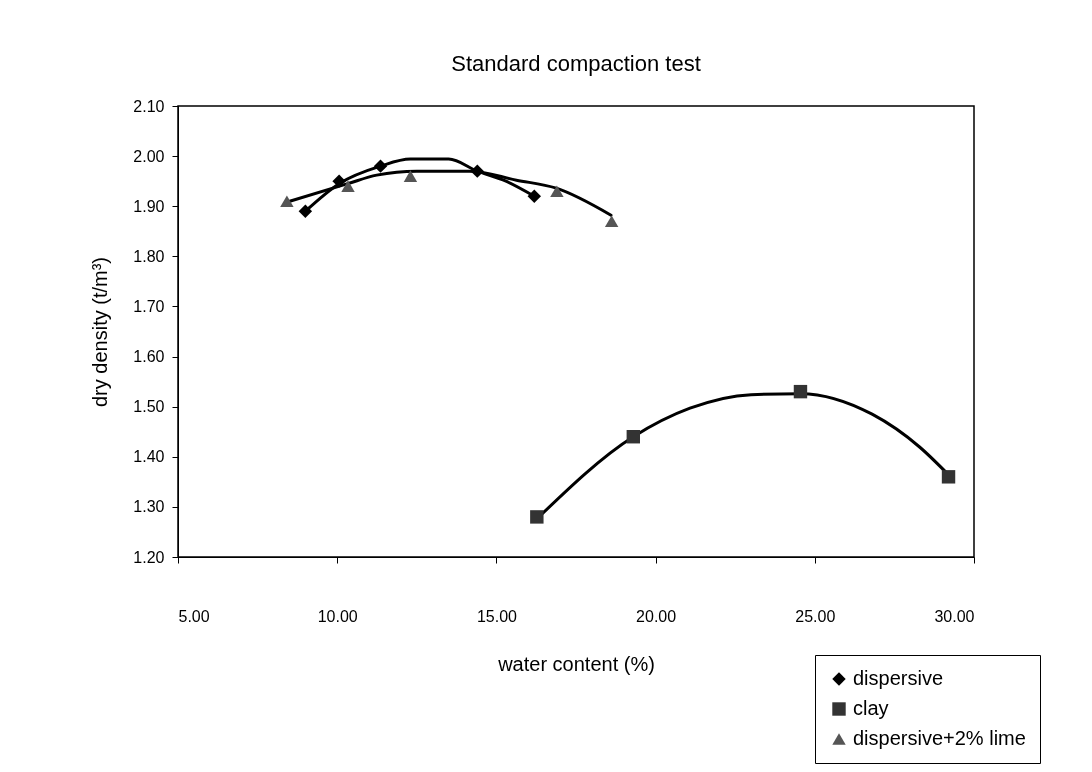 This screenshot has width=1092, height=772. What do you see at coordinates (149, 557) in the screenshot?
I see `y-tick-label: 1.20` at bounding box center [149, 557].